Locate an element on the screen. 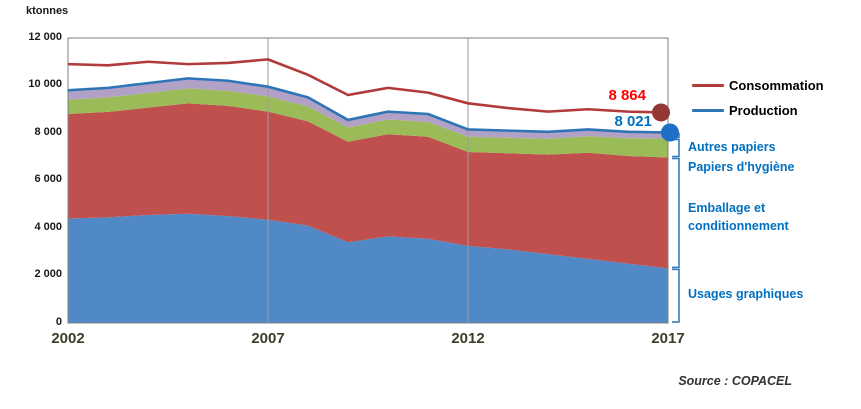  x-tick-2007: 2007 is located at coordinates (268, 338).